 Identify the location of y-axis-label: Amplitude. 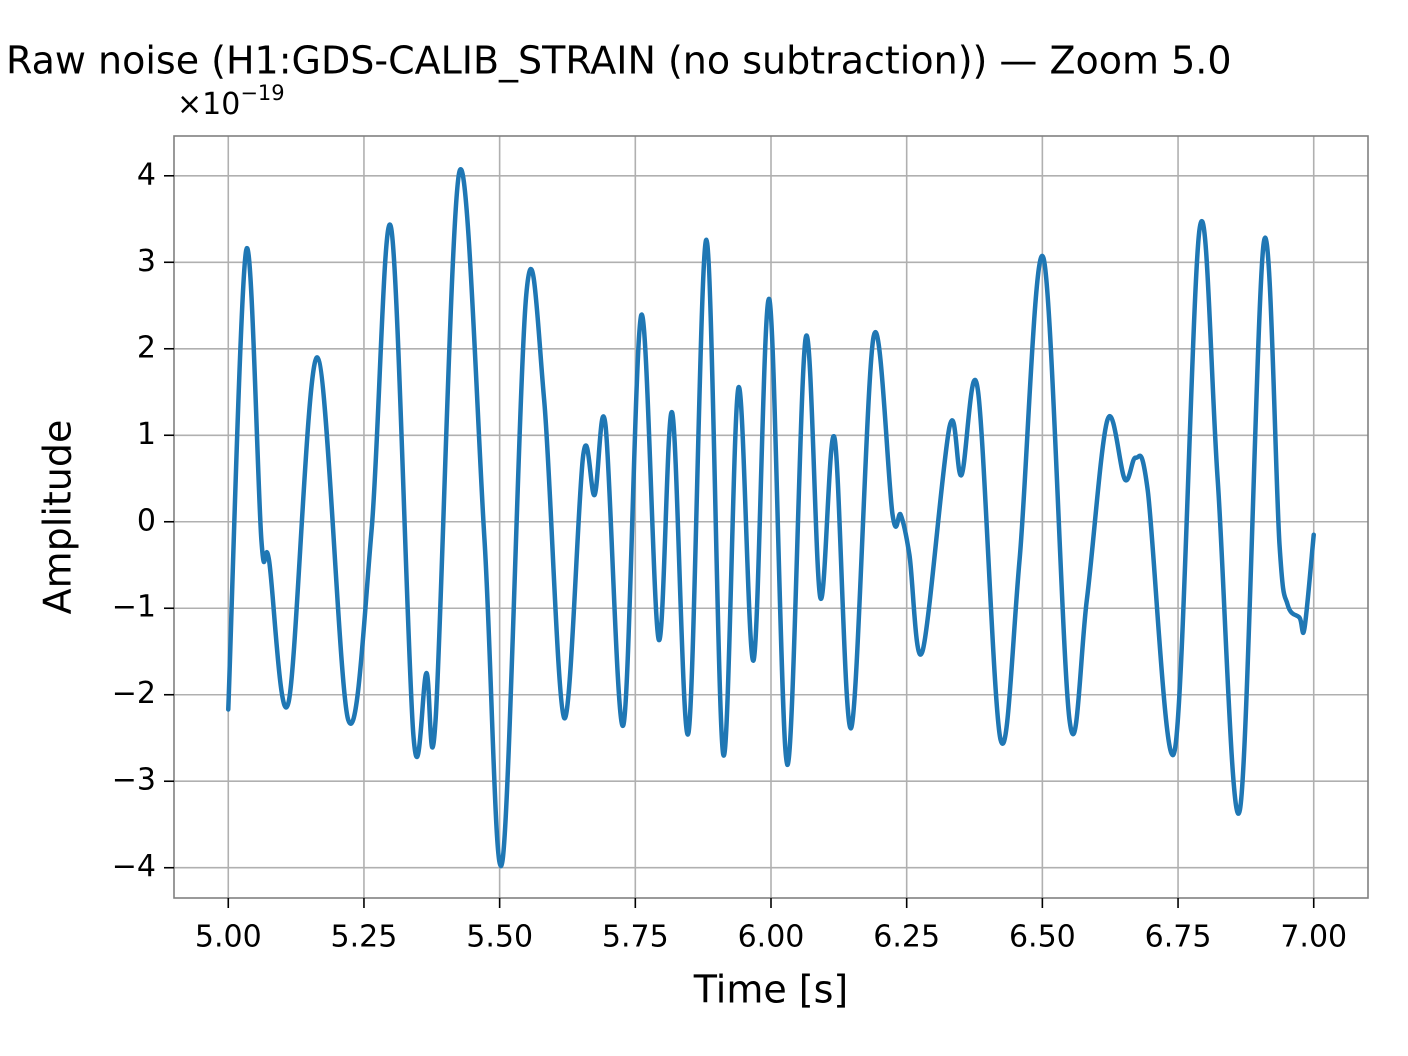
(58, 517).